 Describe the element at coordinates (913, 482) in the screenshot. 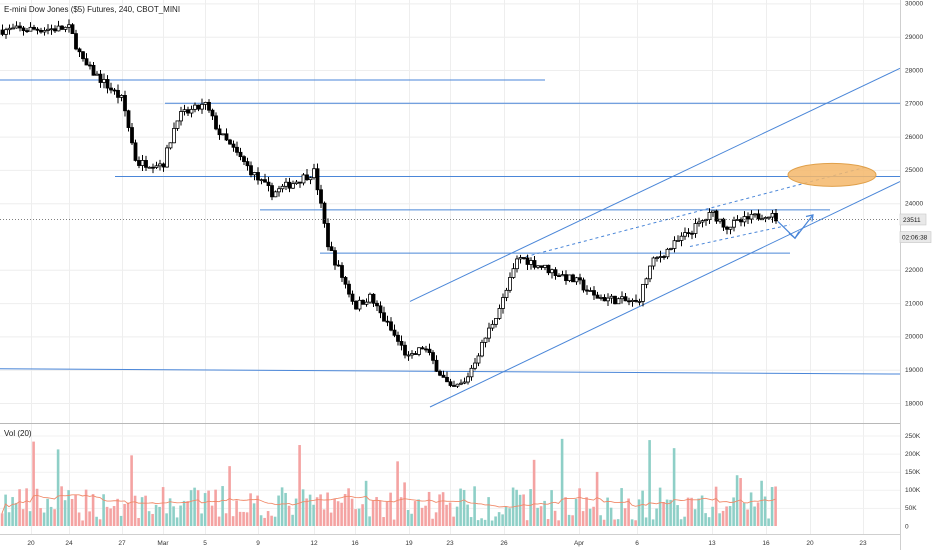

I see `volume-axis: 250K 200K 150K 100K 50K 0` at that location.